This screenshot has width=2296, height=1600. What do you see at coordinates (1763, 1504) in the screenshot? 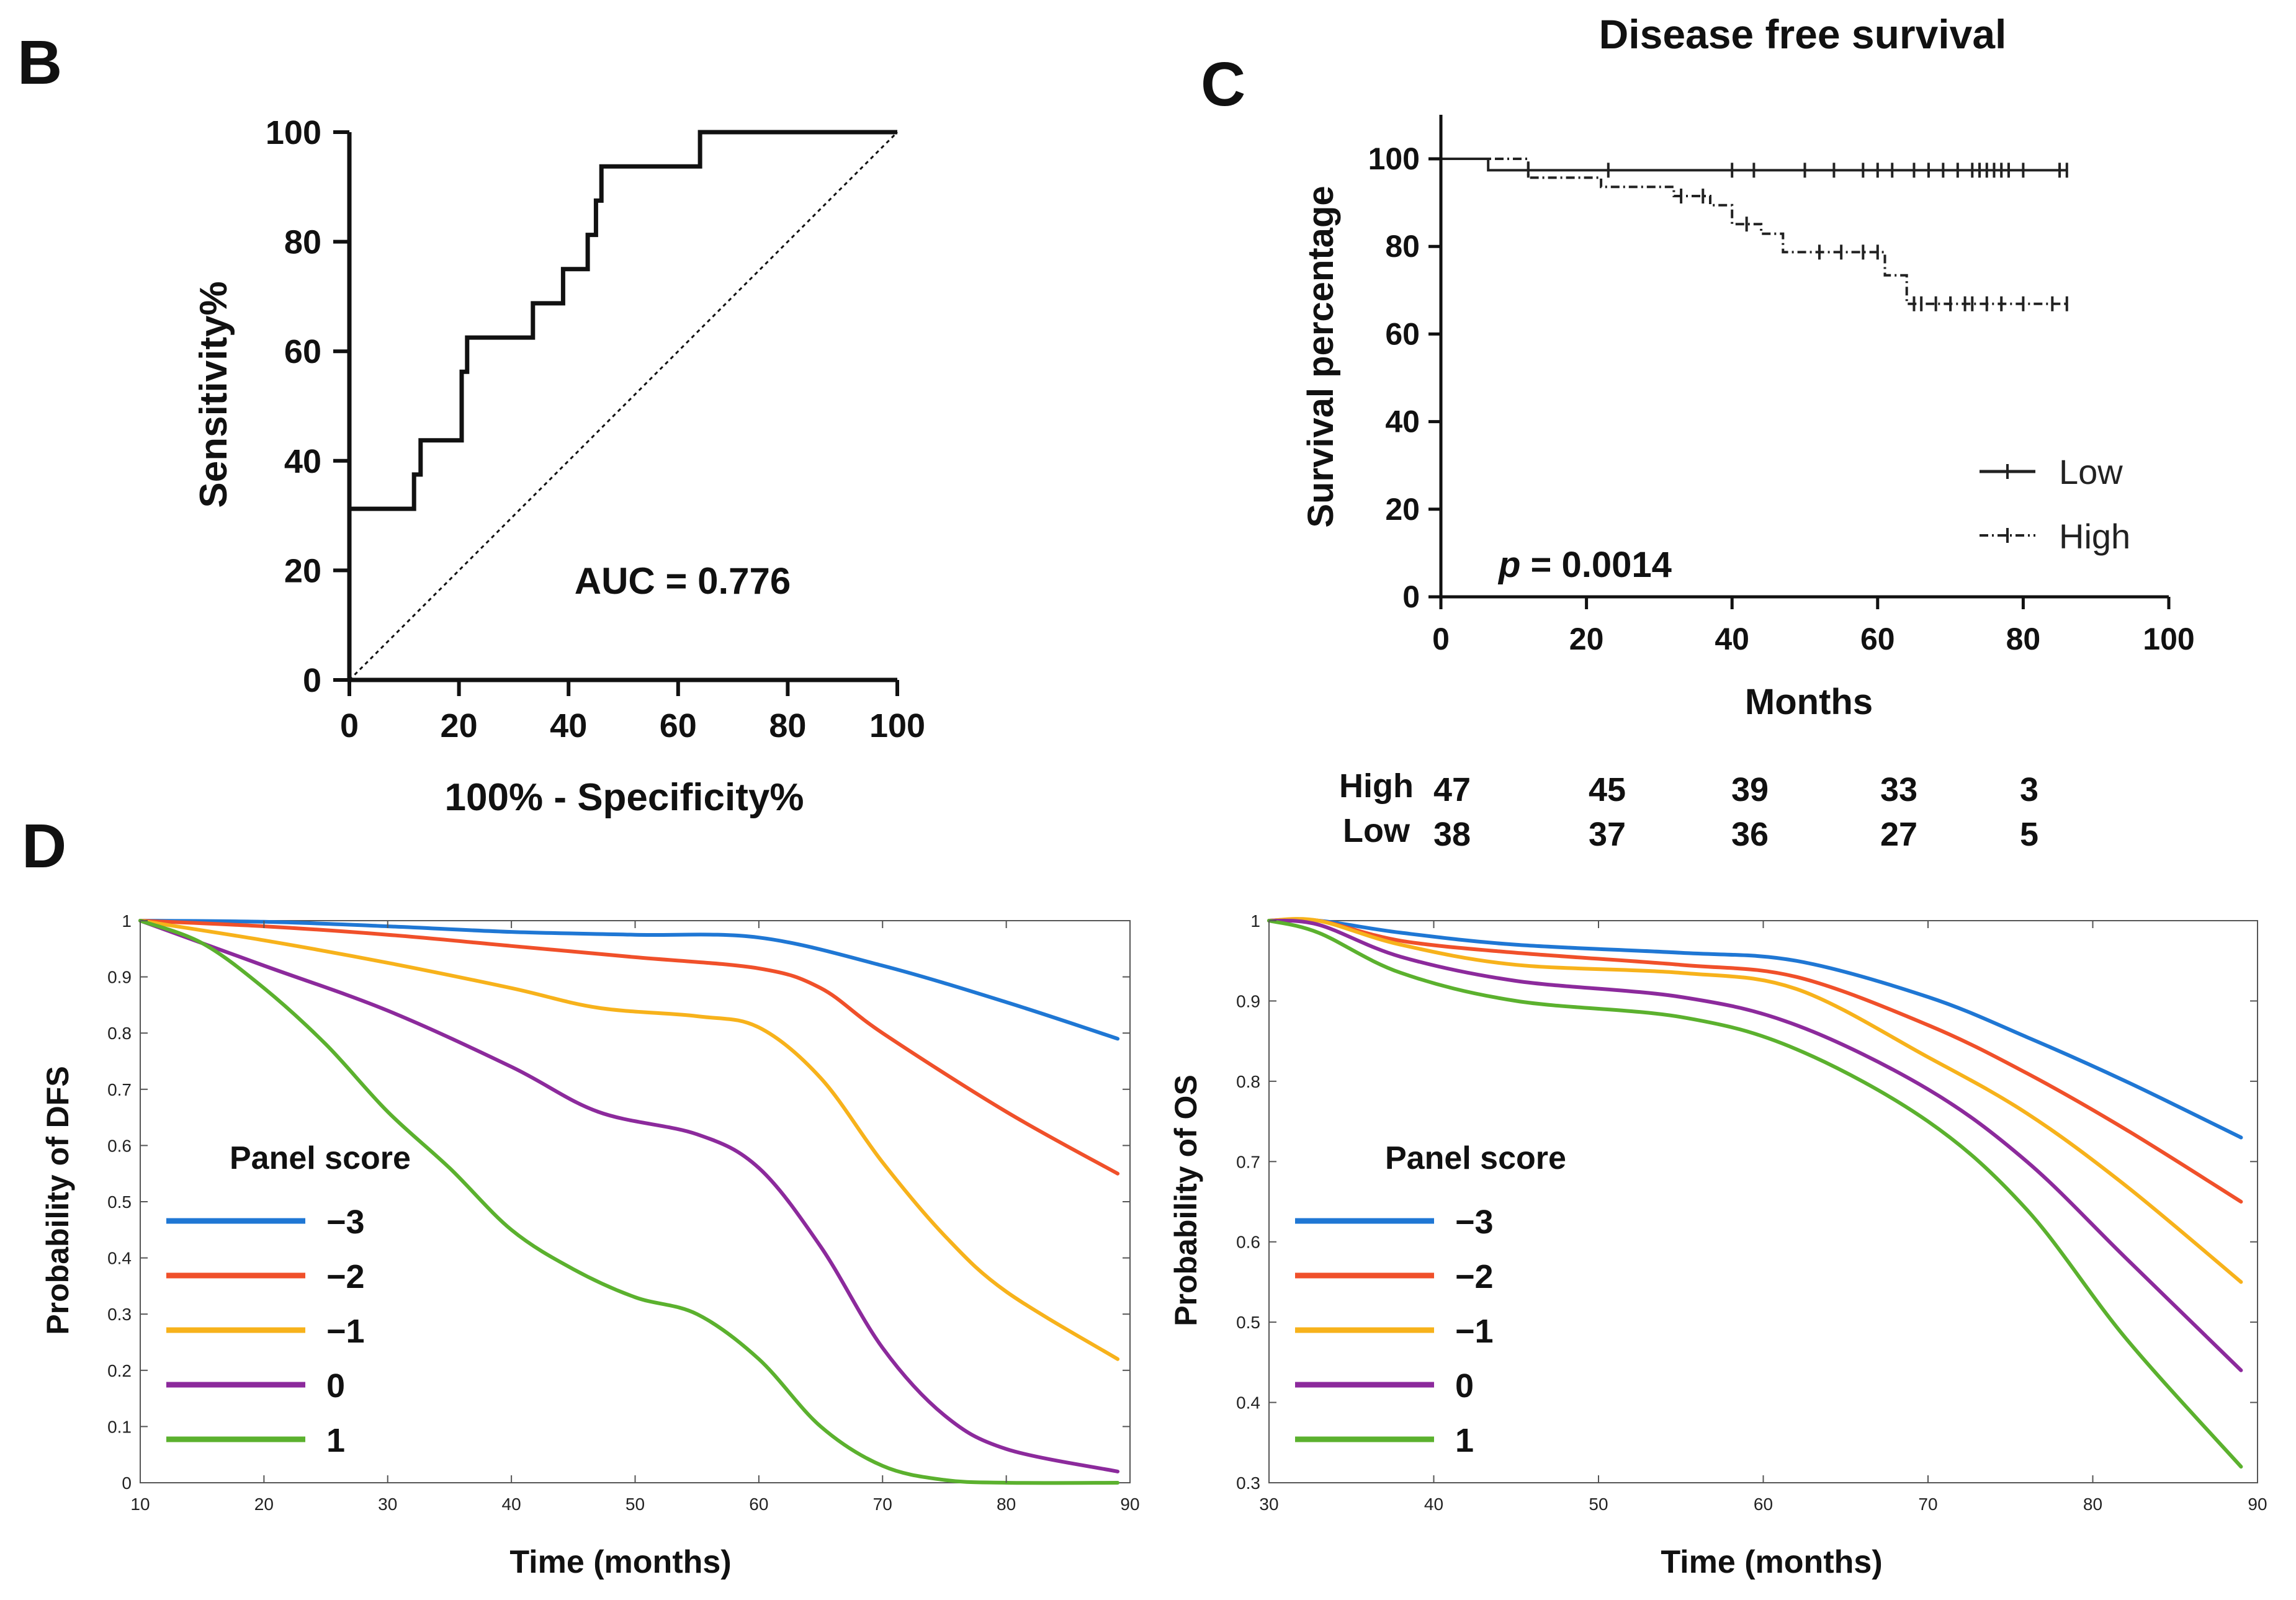
I see `os-x-tick-label: 60` at bounding box center [1763, 1504].